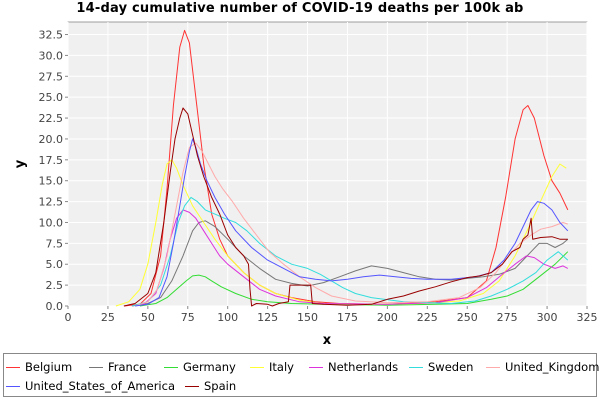  What do you see at coordinates (552, 367) in the screenshot?
I see `legend-label: United_Kingdom` at bounding box center [552, 367].